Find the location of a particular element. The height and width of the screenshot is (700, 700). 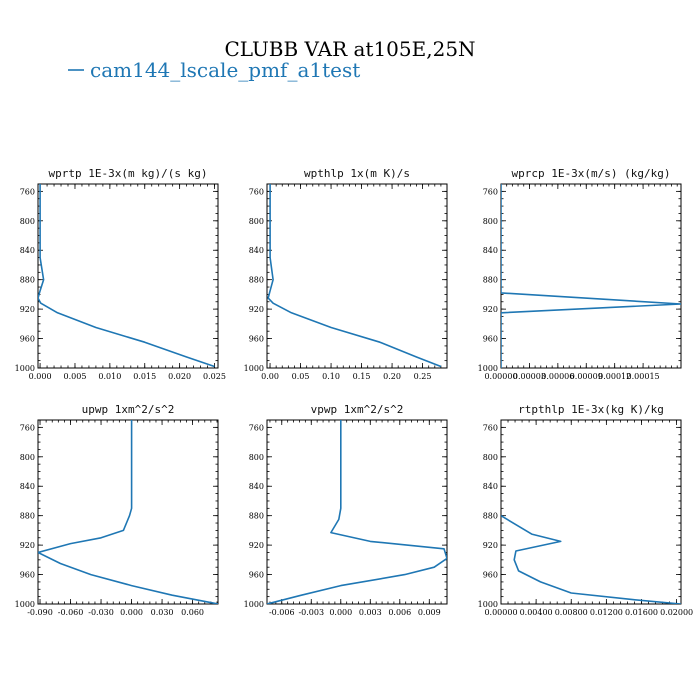

x-tick-label: 0.00003 is located at coordinates (529, 376).